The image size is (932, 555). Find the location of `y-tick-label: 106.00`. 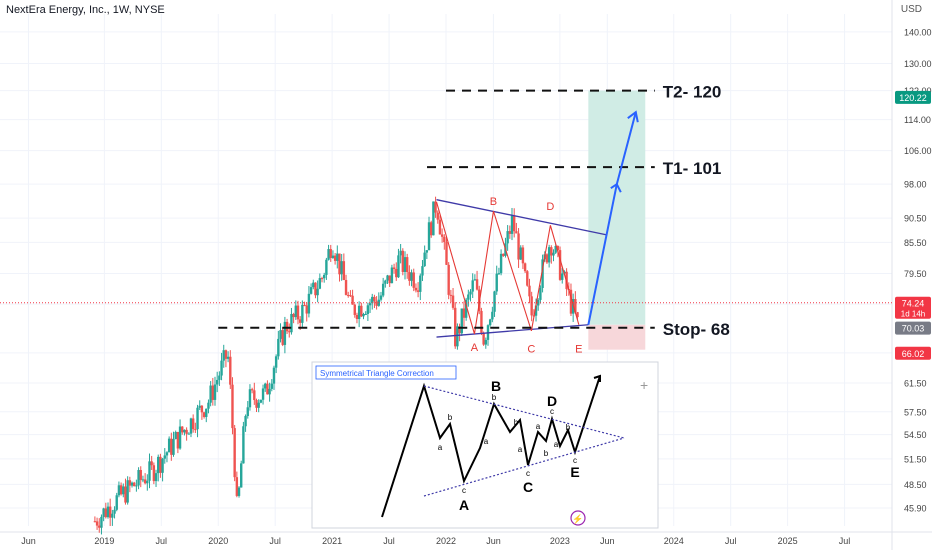

y-tick-label: 106.00 is located at coordinates (918, 151).